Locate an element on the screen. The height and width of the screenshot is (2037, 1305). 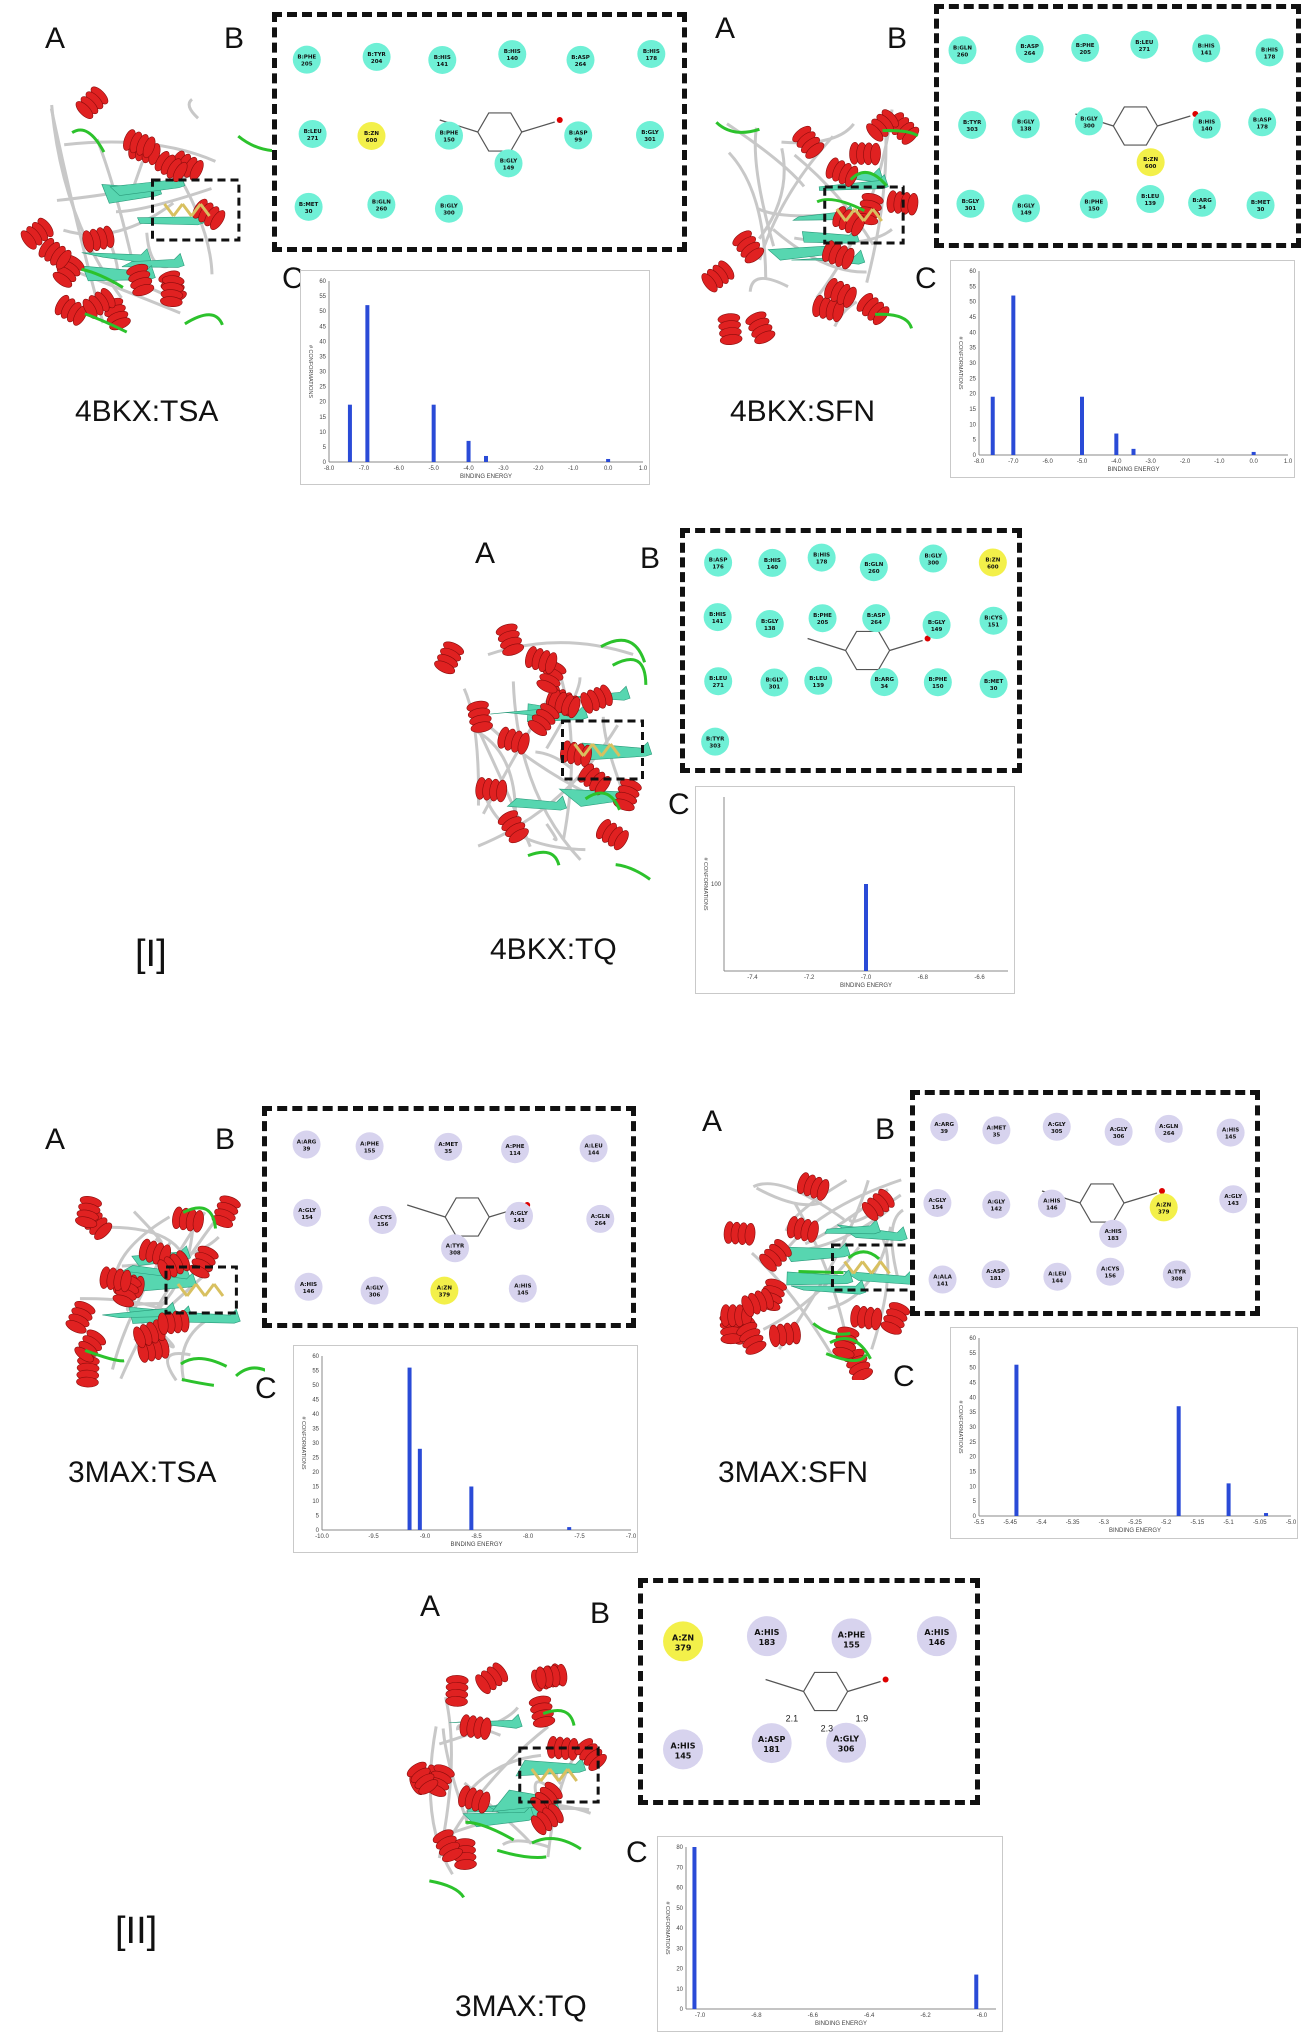
svg-text: 183 is located at coordinates (1113, 1239).